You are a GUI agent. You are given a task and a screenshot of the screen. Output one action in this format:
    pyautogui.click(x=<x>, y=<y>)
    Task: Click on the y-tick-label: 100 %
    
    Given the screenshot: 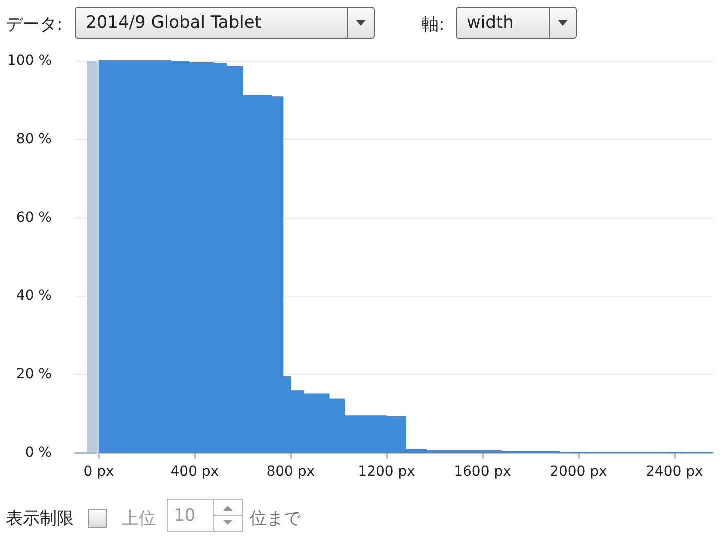 What is the action you would take?
    pyautogui.click(x=30, y=61)
    